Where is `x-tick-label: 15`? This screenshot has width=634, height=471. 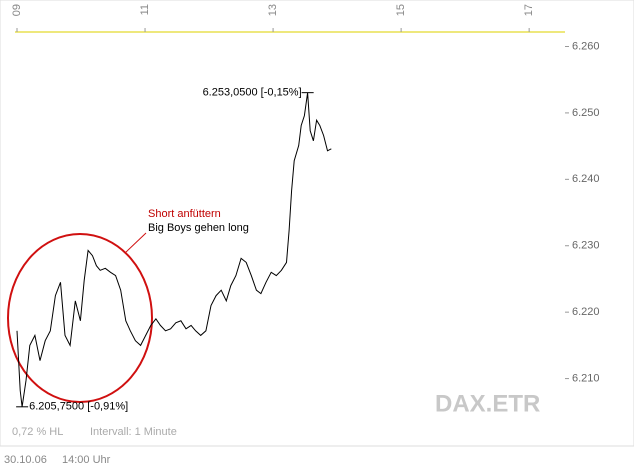
x-tick-label: 15 is located at coordinates (401, 10).